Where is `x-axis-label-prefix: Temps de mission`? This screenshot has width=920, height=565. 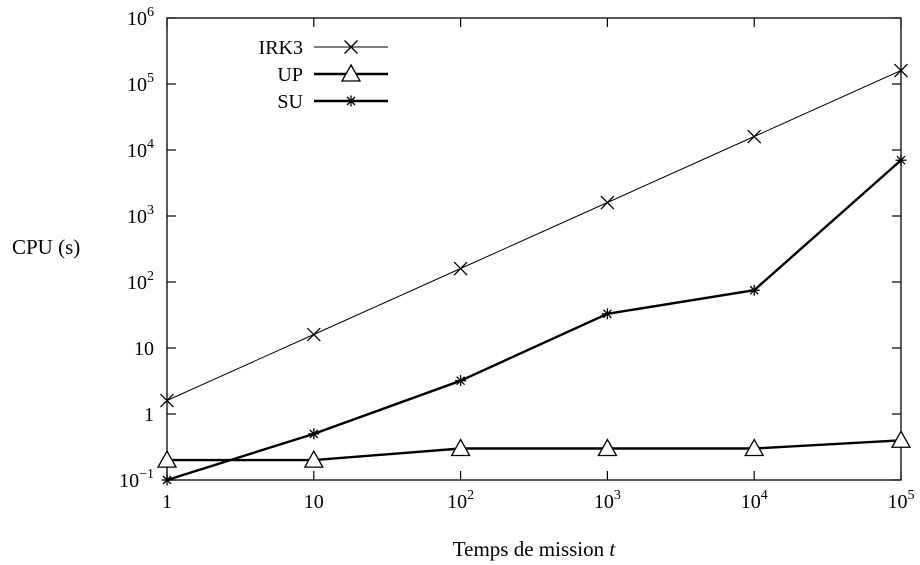
x-axis-label-prefix: Temps de mission is located at coordinates (531, 549).